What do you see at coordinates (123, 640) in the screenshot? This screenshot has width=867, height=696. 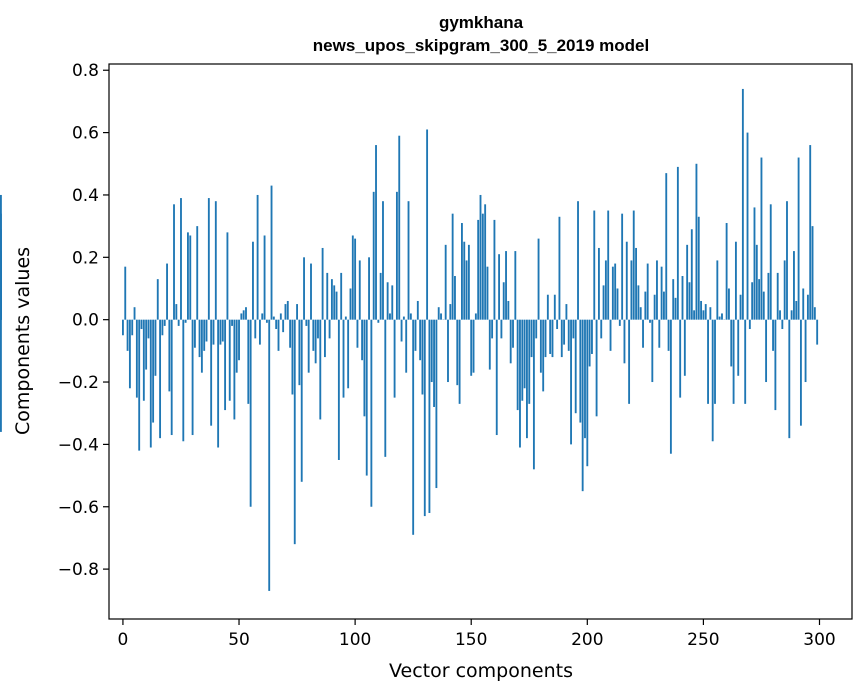 I see `x-tick-label: 0` at bounding box center [123, 640].